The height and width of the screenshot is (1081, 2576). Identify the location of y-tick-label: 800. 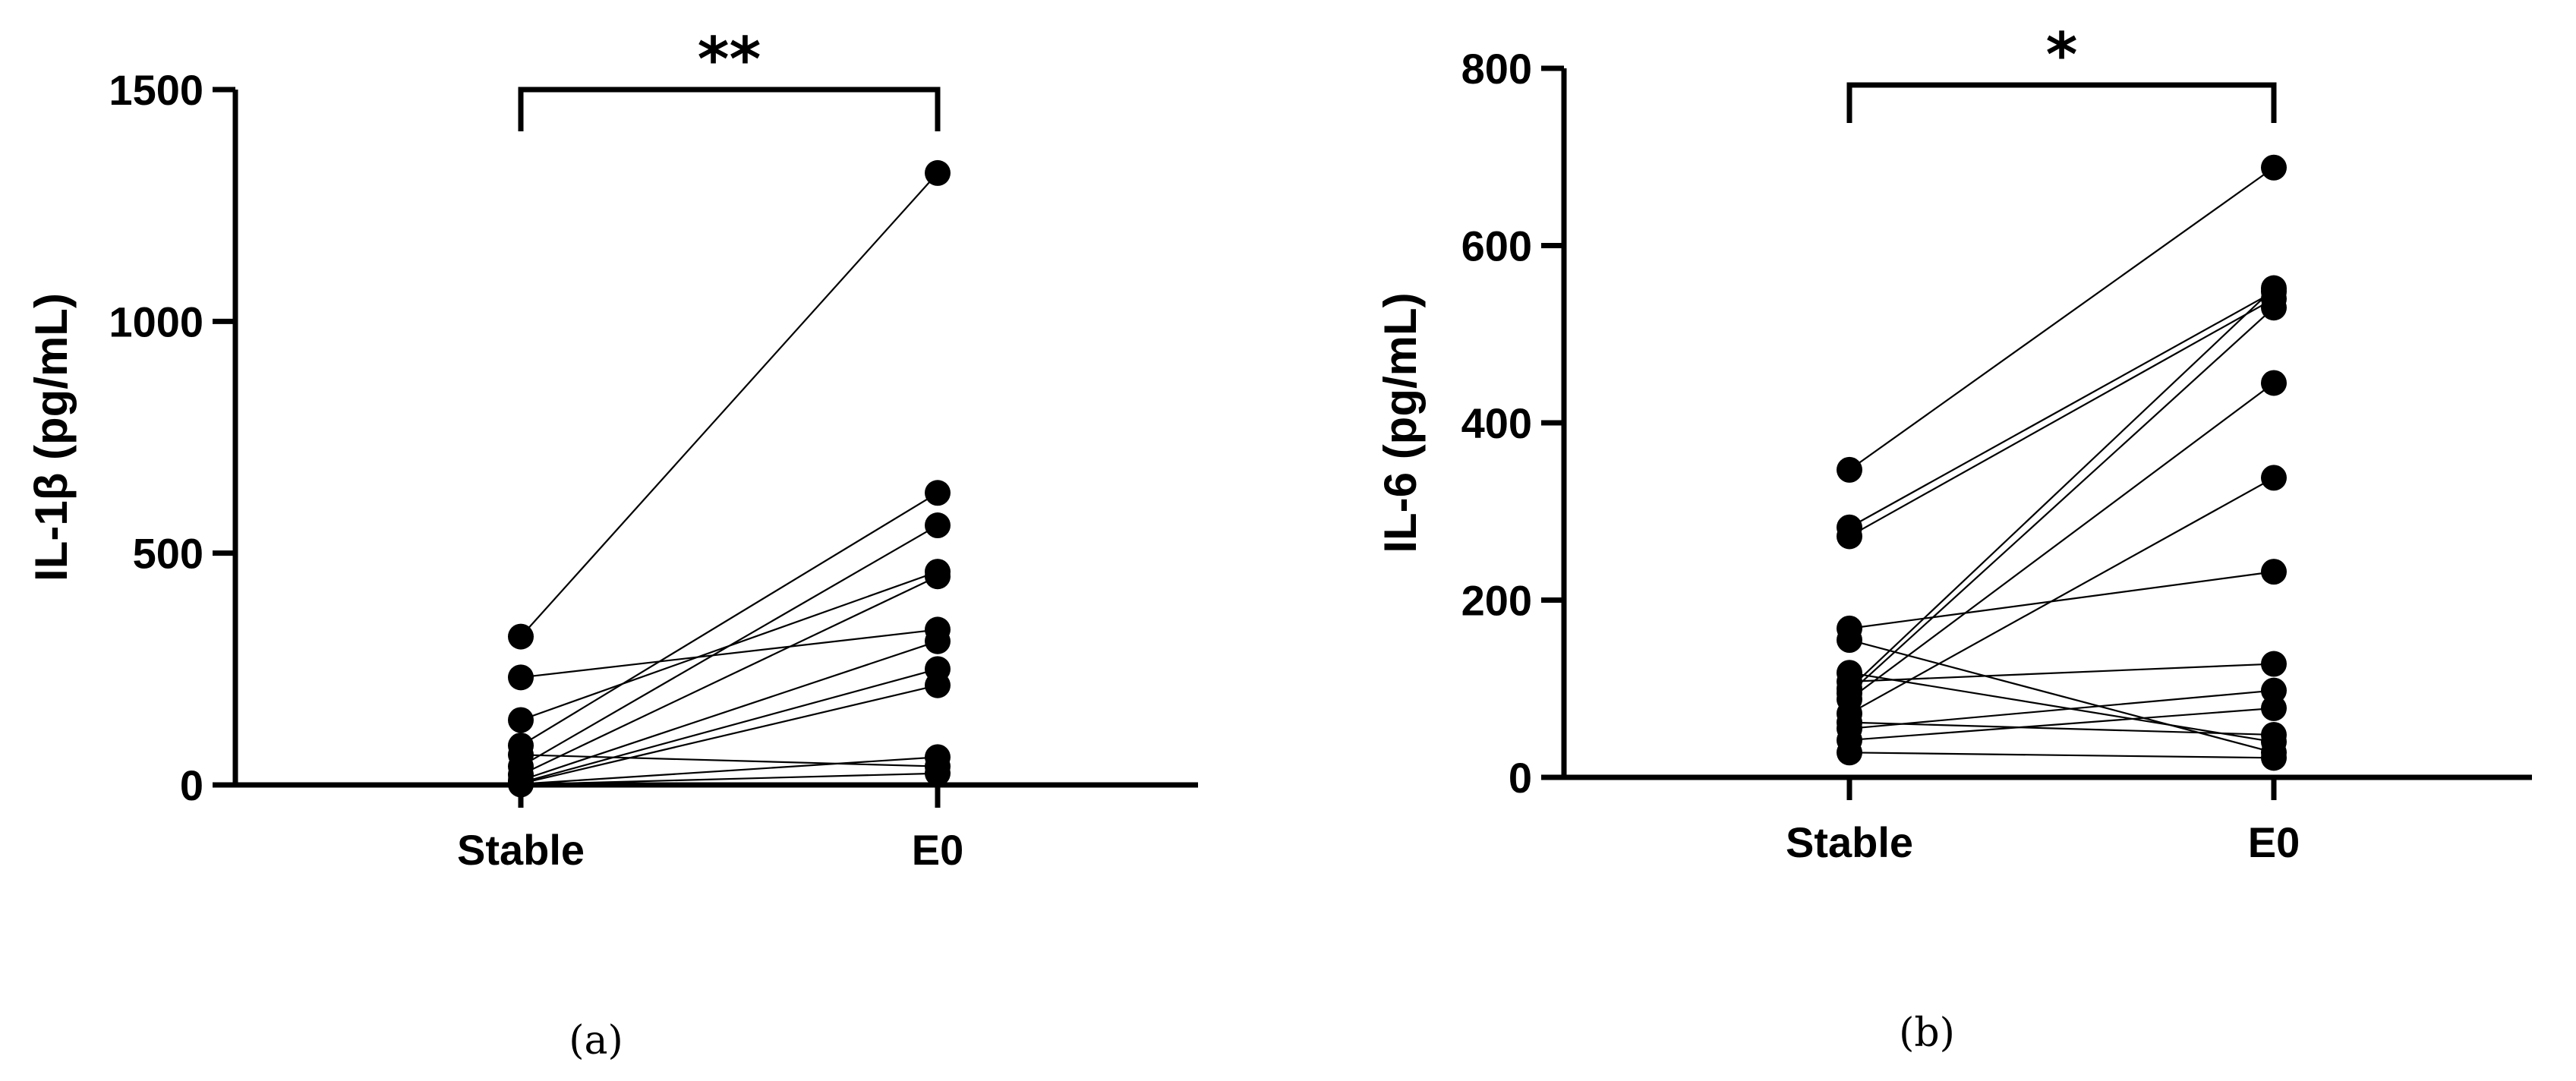
(1496, 69).